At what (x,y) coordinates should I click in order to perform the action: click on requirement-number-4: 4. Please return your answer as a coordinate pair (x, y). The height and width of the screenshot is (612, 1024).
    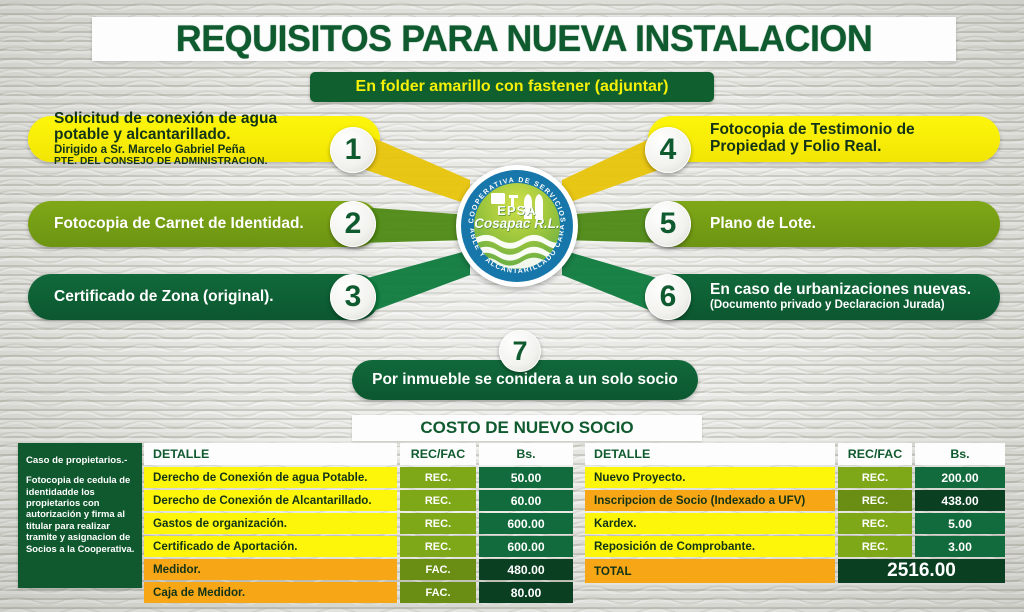
    Looking at the image, I should click on (668, 150).